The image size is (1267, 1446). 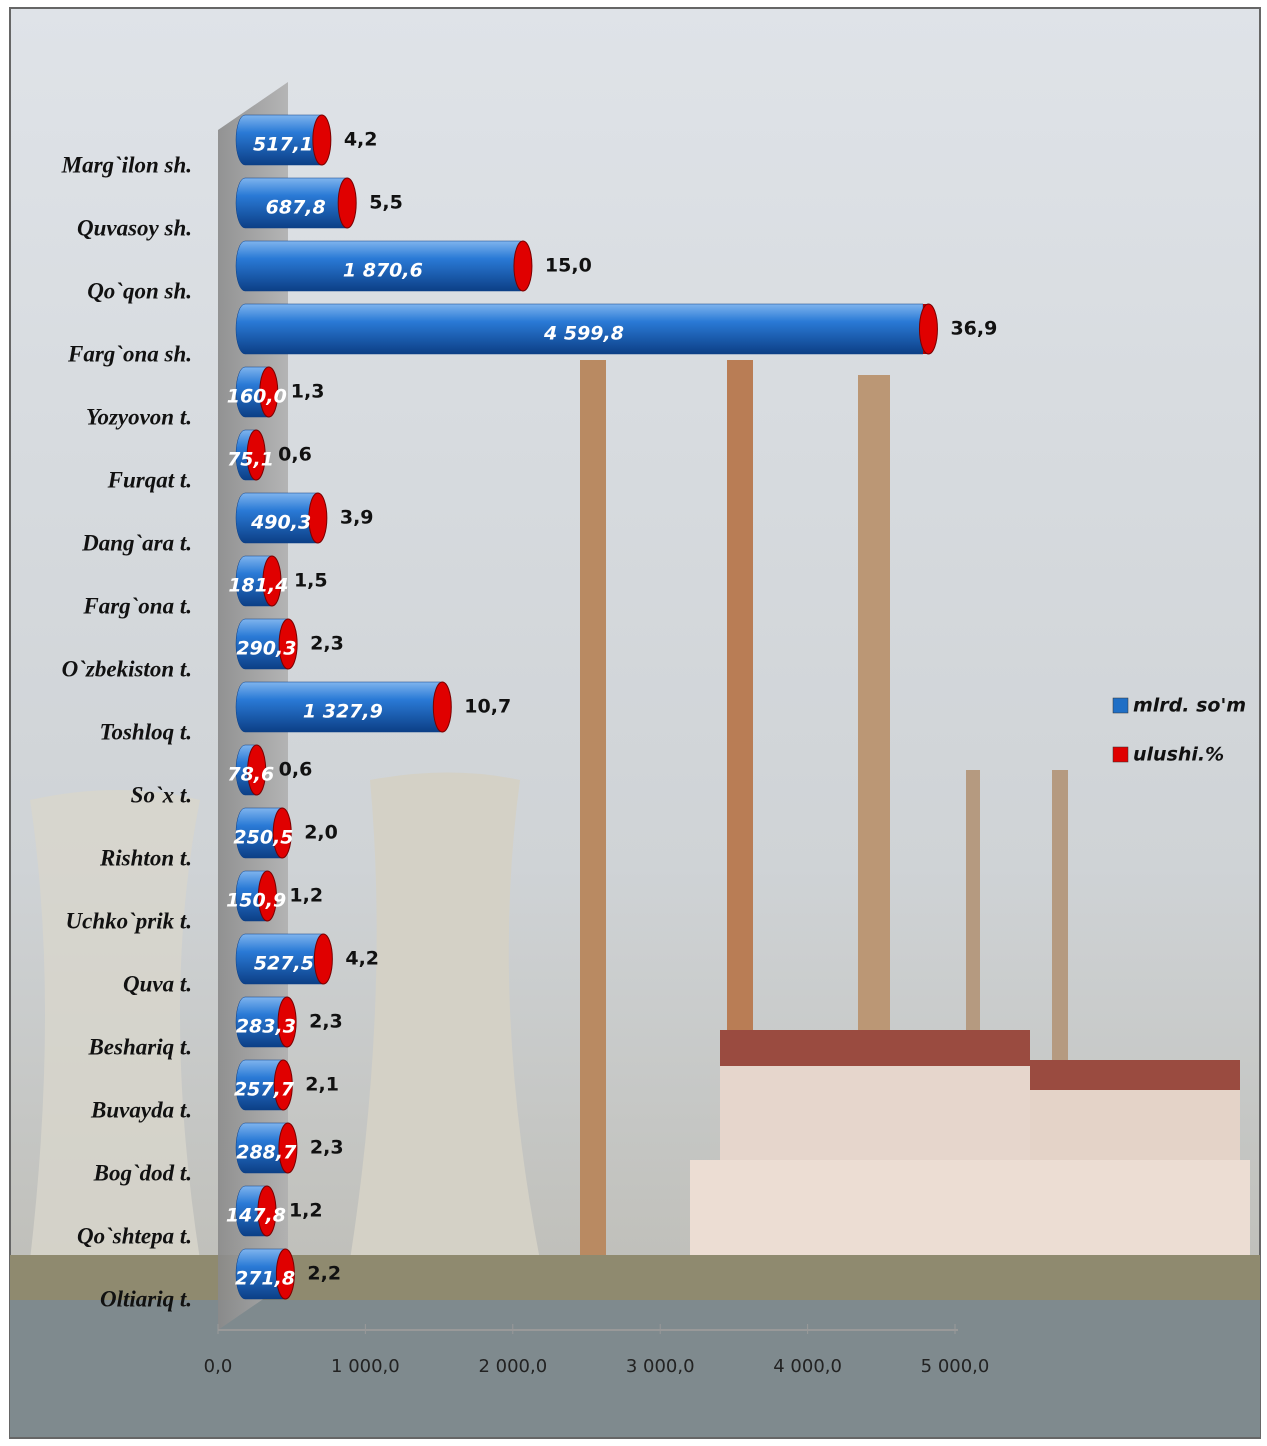 I want to click on y-tick-label: Beshariq t., so click(x=139, y=1046).